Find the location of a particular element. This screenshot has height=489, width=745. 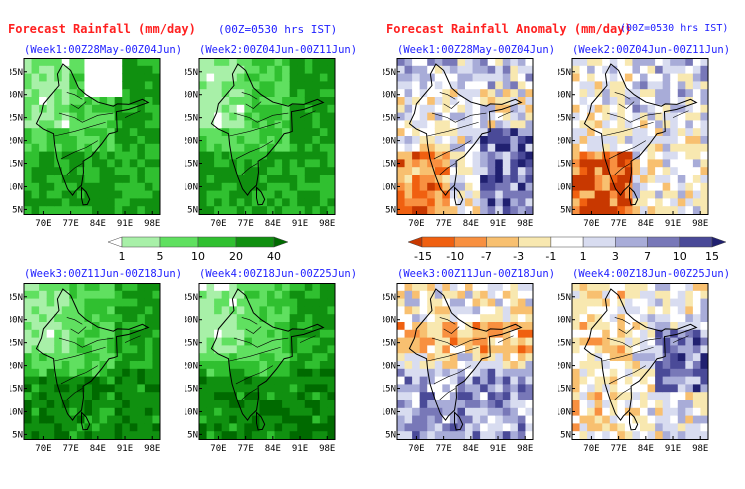

lat-tick-label: 10N is located at coordinates (564, 187).